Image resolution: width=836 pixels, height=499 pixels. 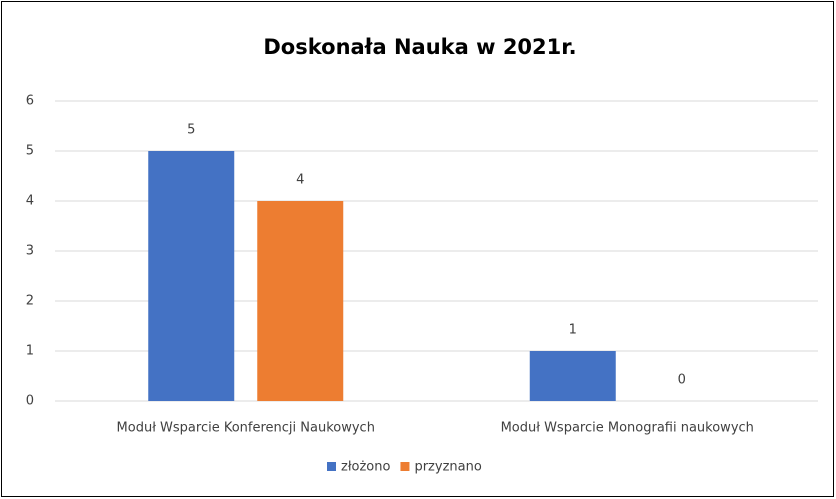 What do you see at coordinates (30, 151) in the screenshot?
I see `y-tick-label: 5` at bounding box center [30, 151].